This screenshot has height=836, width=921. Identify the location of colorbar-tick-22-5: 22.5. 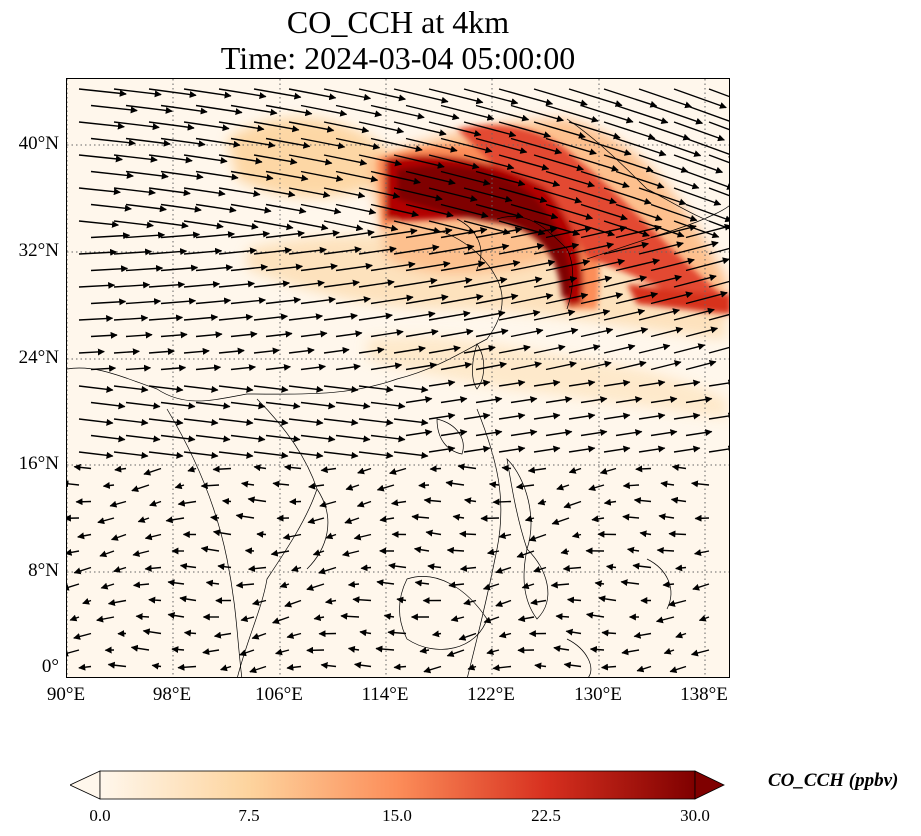
(546, 815).